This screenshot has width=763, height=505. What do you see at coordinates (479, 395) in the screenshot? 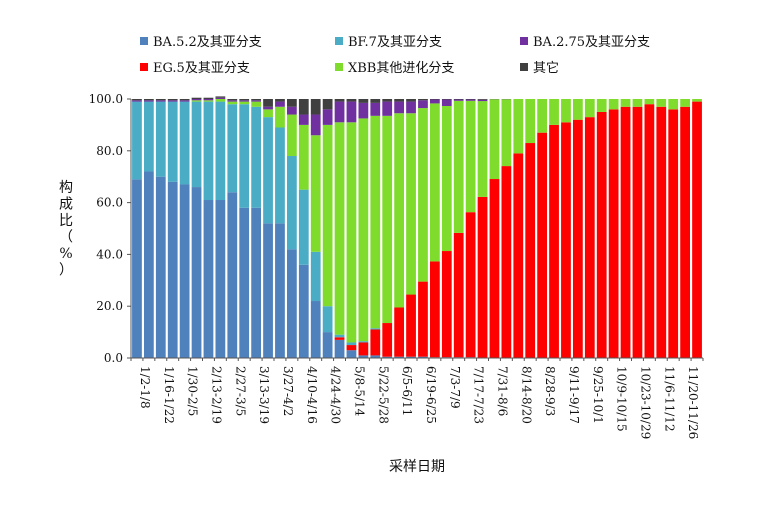
I see `x-tick-label: 7/17-7/23` at bounding box center [479, 395].